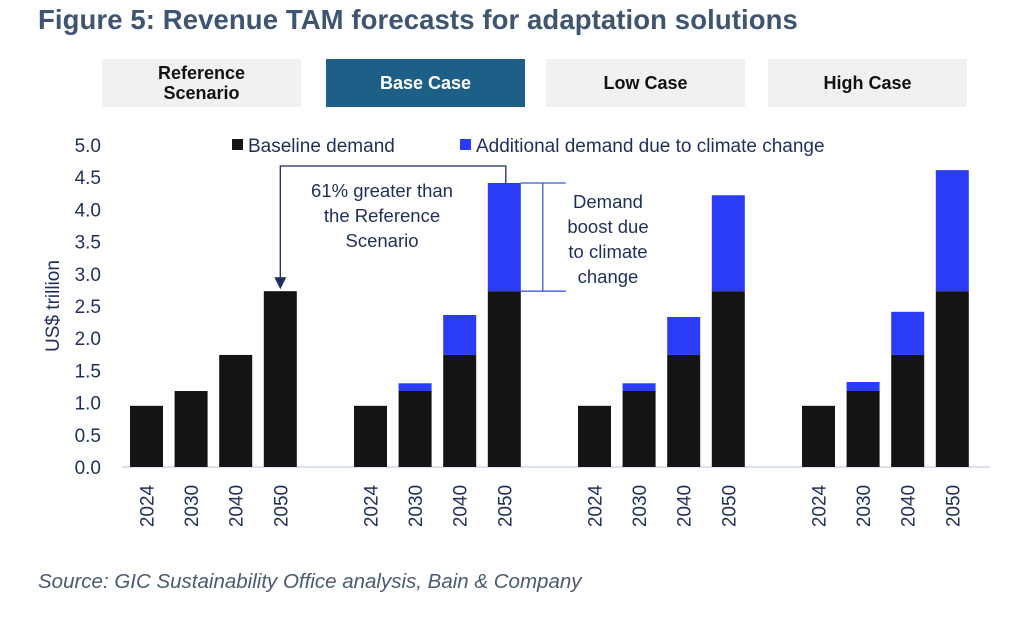 This screenshot has height=617, width=1024. I want to click on legend-label-baseline: Baseline demand, so click(321, 146).